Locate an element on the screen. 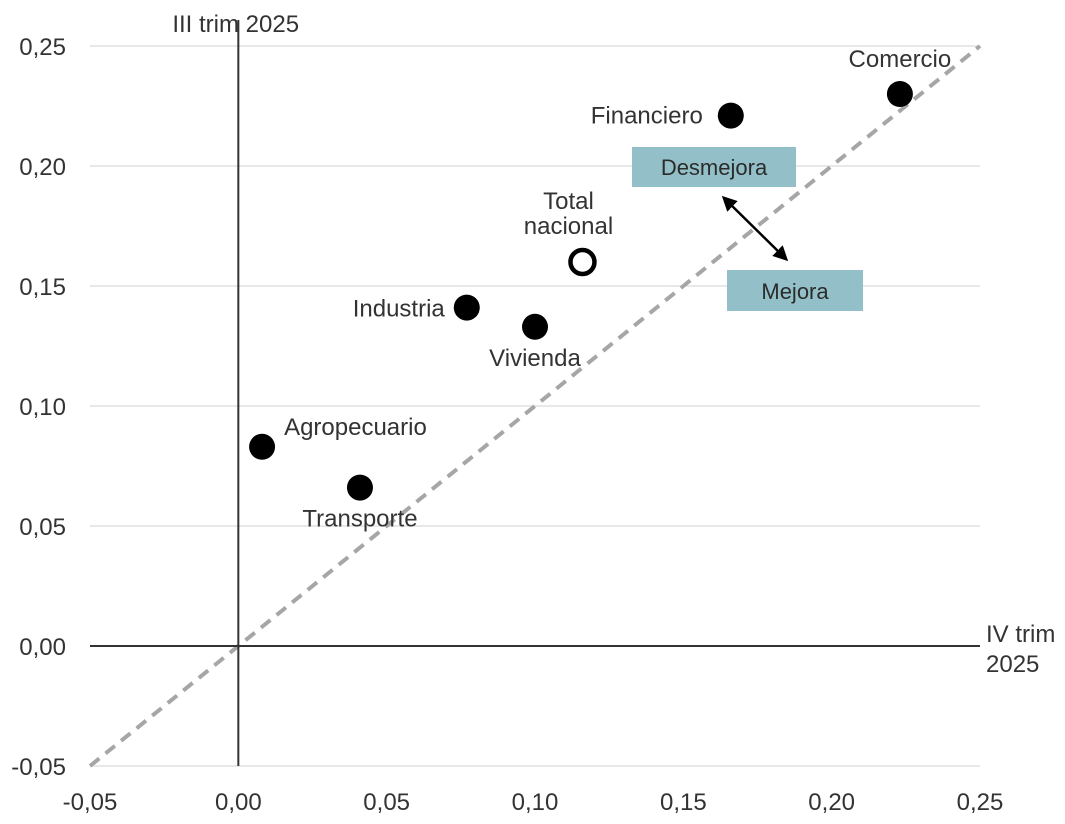 This screenshot has width=1065, height=824. x-tick-label: 0,05 is located at coordinates (386, 802).